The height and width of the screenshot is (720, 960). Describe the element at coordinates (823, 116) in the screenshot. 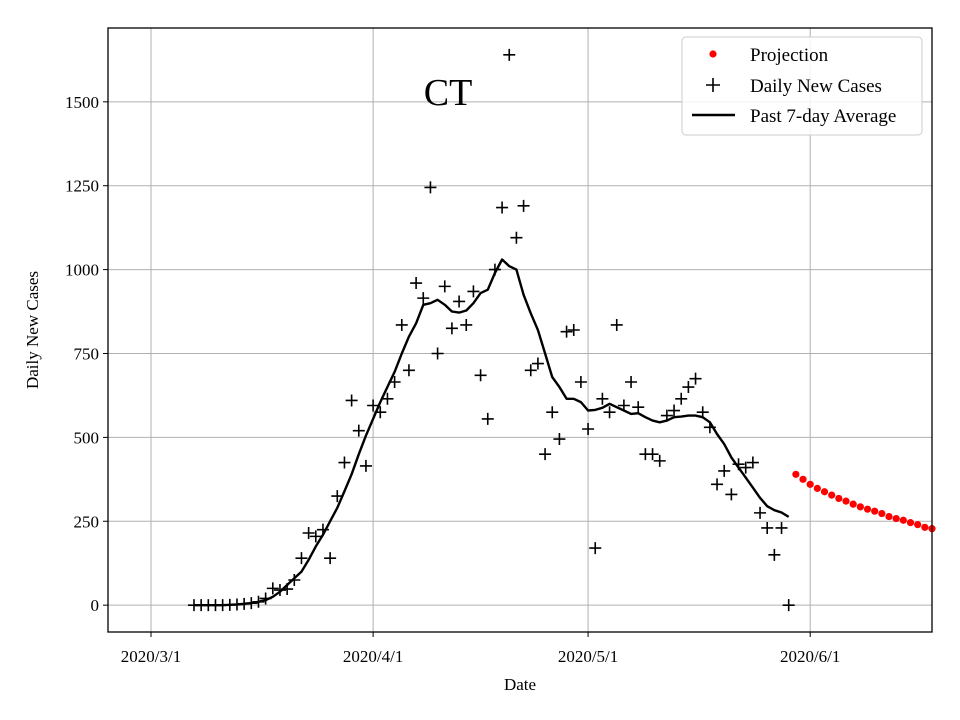

I see `legend-label-7-day-average: Past 7-day Average` at that location.